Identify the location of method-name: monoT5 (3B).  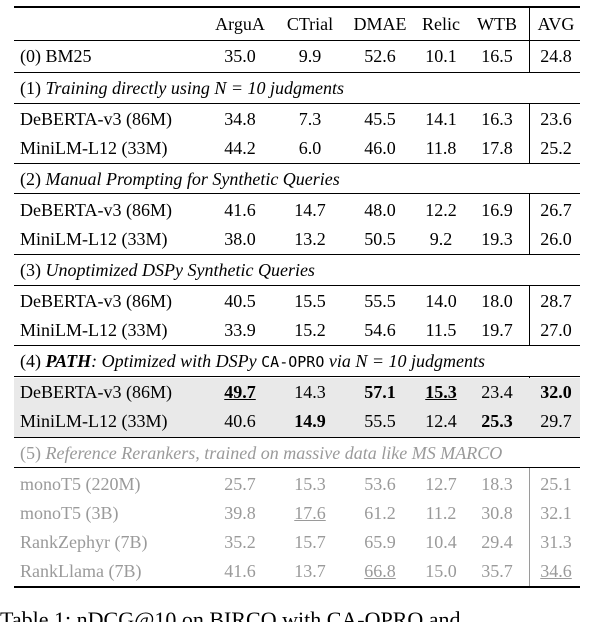
(69, 513).